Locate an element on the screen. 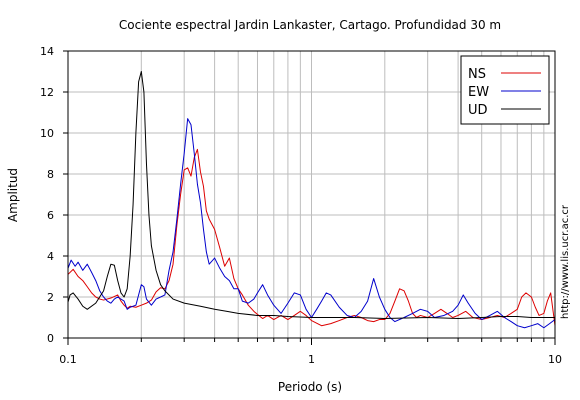  y-tick-label: 2 is located at coordinates (50, 297).